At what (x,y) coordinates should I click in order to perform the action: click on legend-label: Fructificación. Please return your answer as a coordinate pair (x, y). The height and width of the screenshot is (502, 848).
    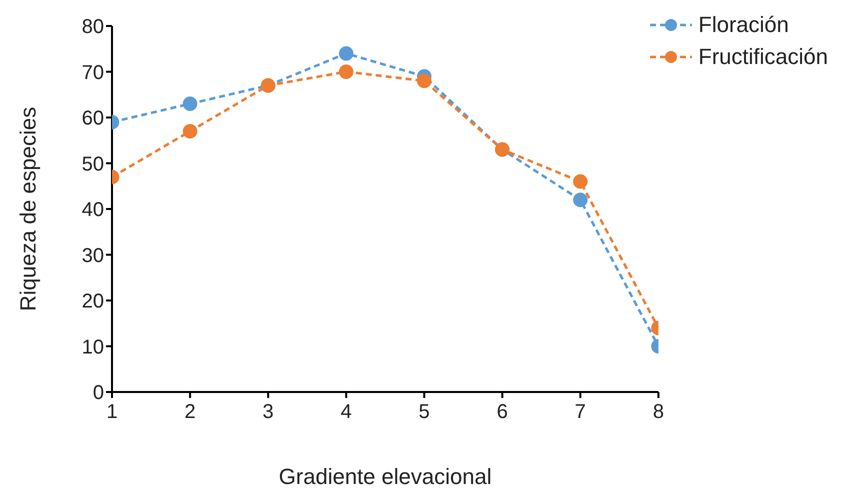
    Looking at the image, I should click on (763, 57).